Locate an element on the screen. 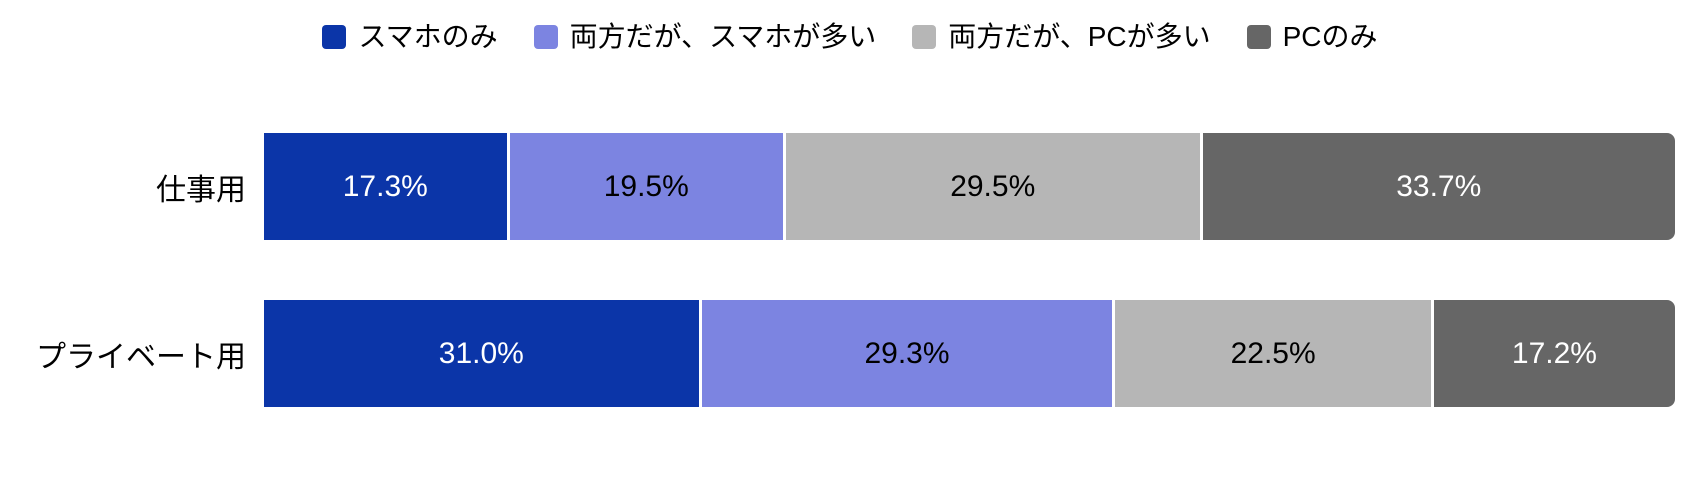  legend-item-pc-nomi: PCのみ is located at coordinates (1312, 36).